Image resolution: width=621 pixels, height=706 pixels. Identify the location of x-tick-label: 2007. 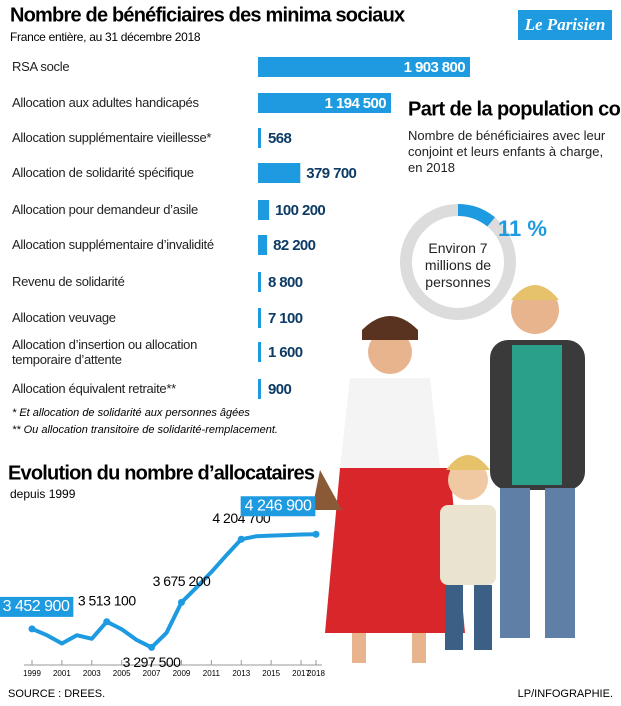
(152, 673).